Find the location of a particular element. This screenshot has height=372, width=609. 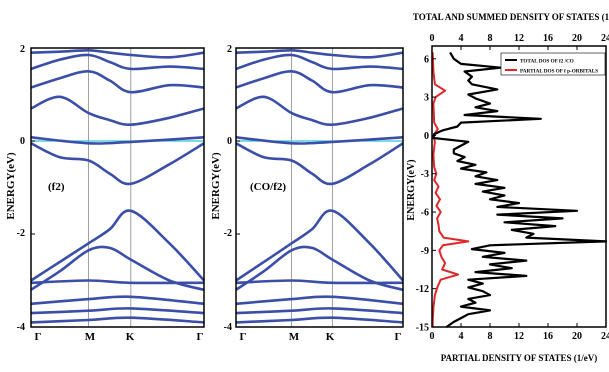

dos-partial-line is located at coordinates (450, 189).